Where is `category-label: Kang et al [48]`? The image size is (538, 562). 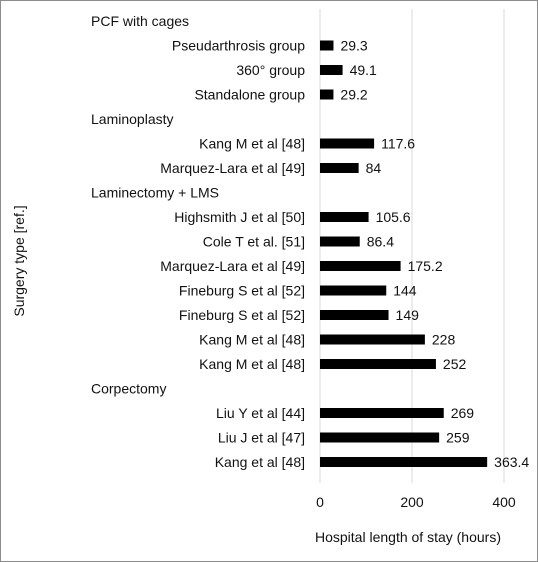 category-label: Kang et al [48] is located at coordinates (260, 462).